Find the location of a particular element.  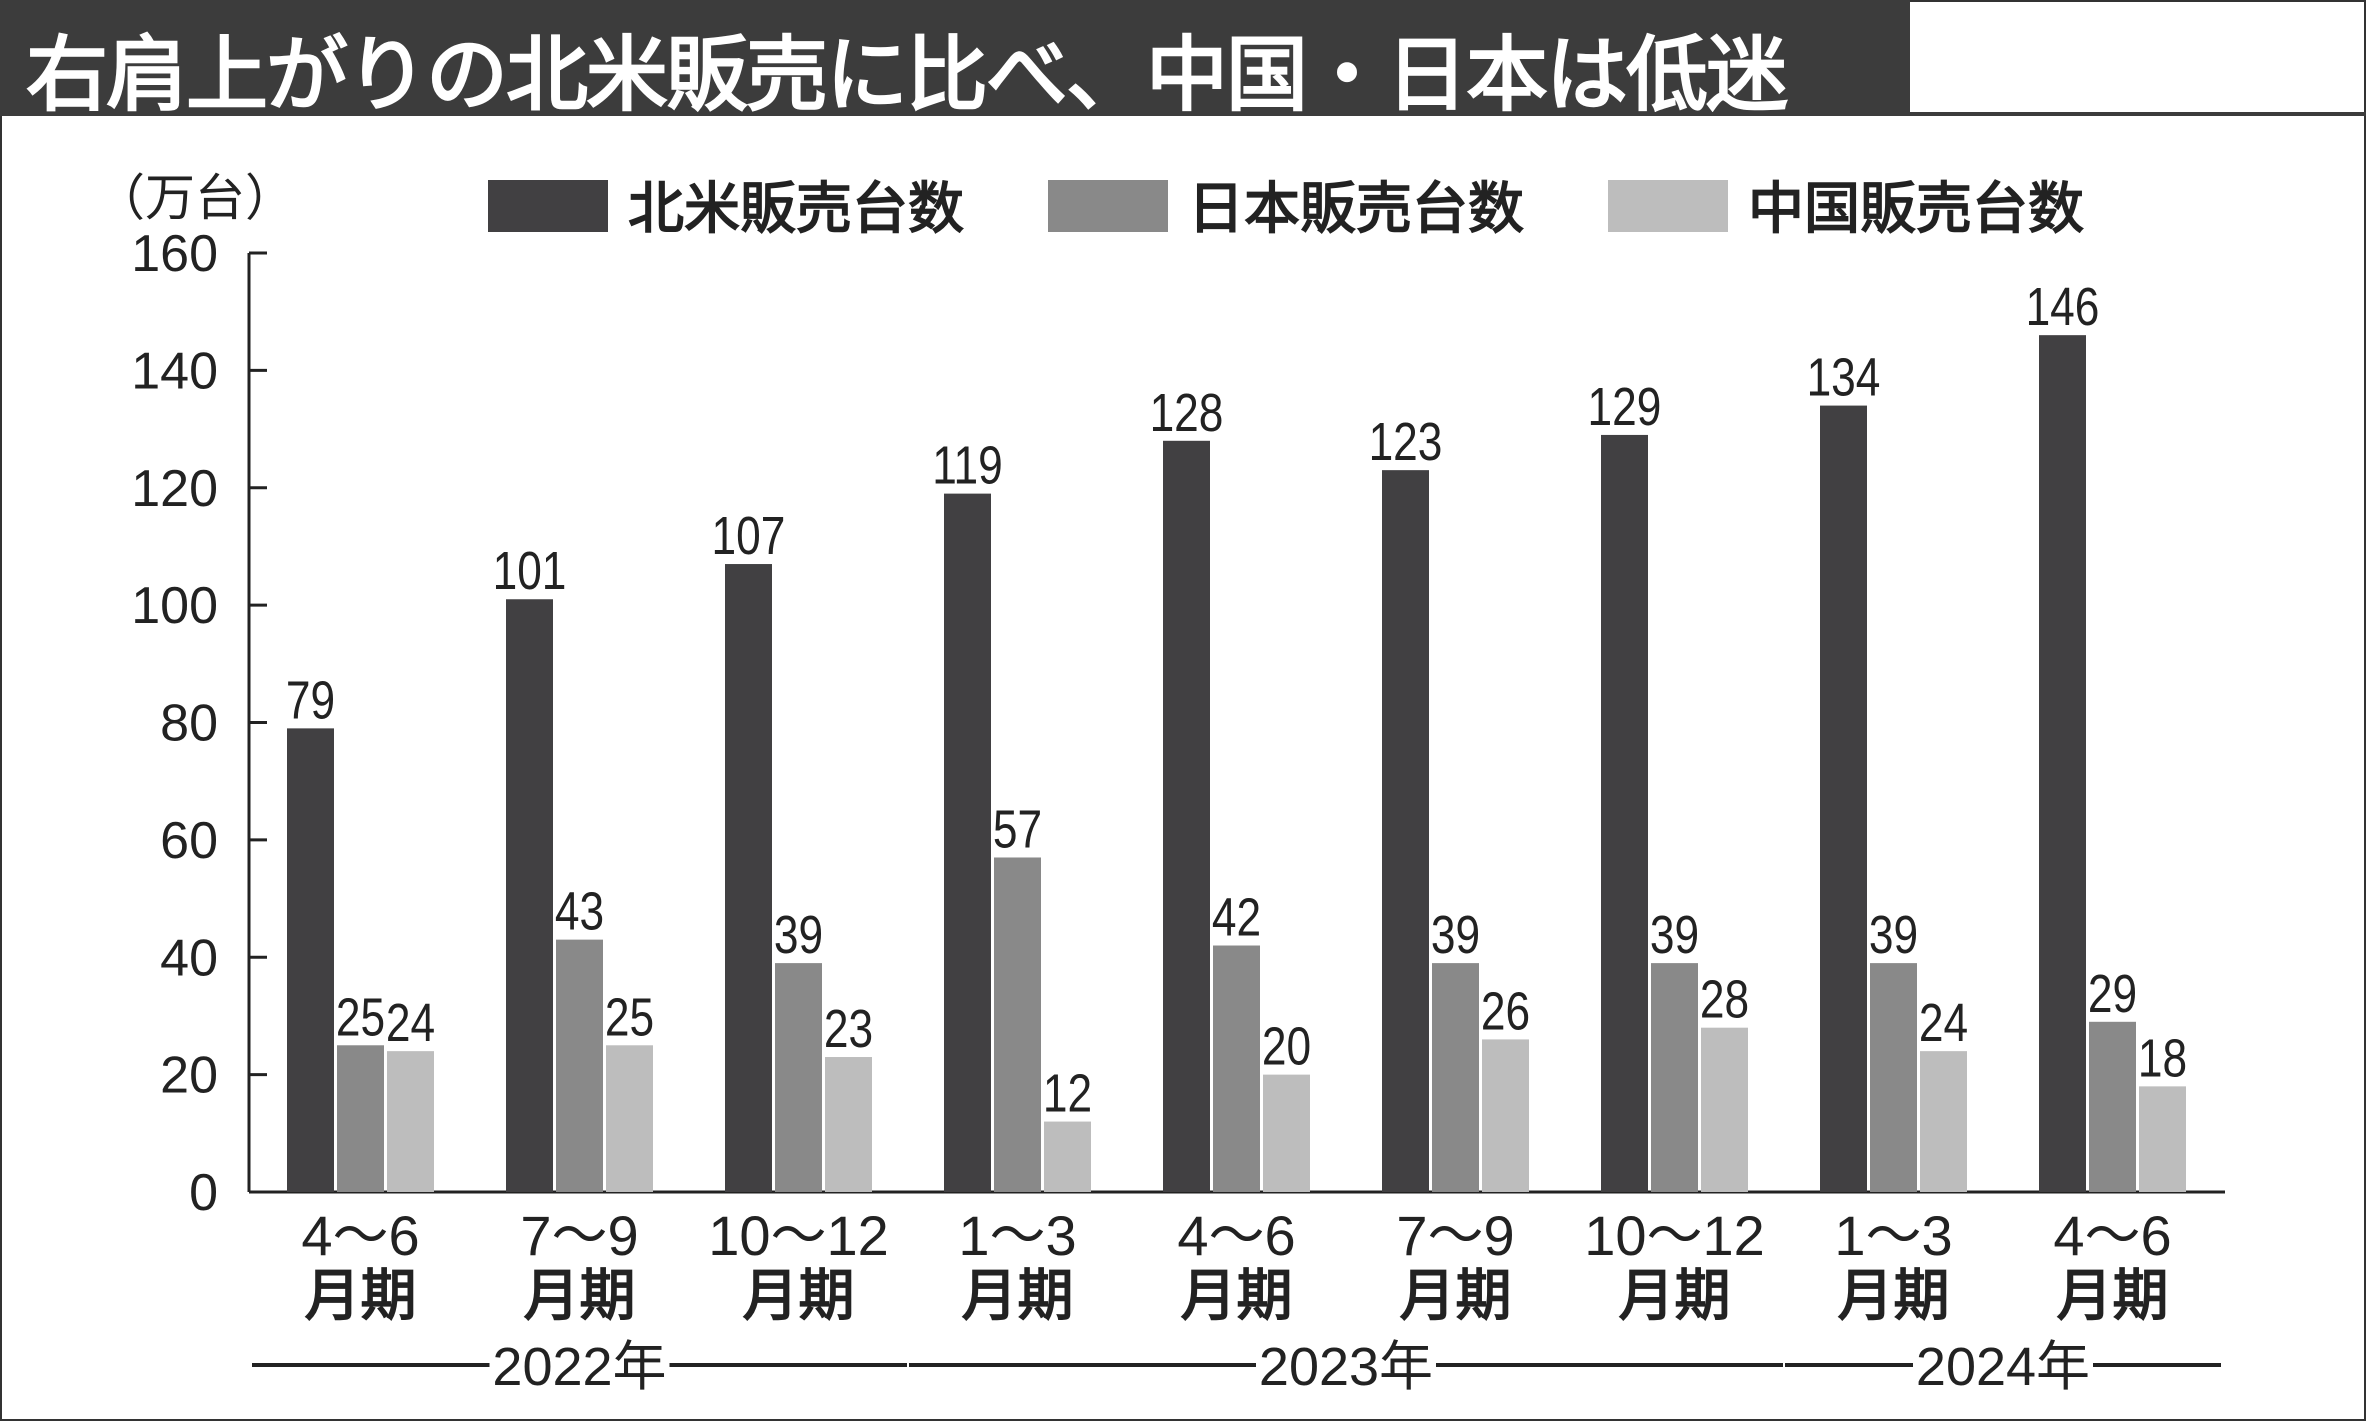

data-label: 23 is located at coordinates (848, 1029).